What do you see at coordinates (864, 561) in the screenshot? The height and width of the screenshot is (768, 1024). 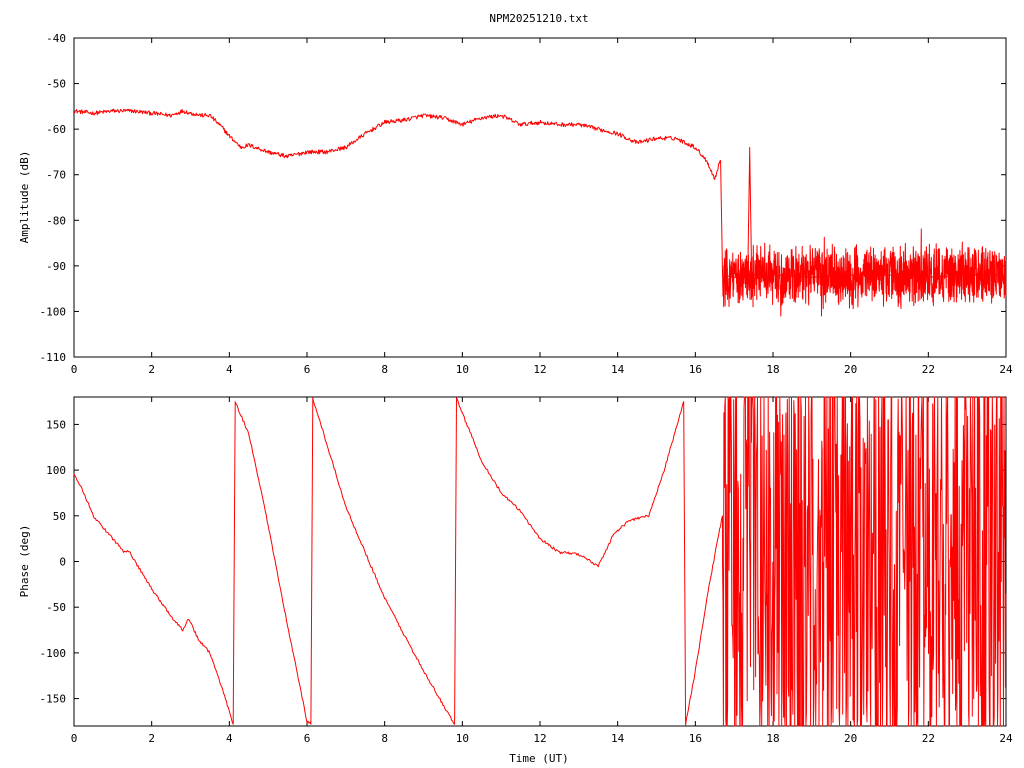 I see `phase-noise` at bounding box center [864, 561].